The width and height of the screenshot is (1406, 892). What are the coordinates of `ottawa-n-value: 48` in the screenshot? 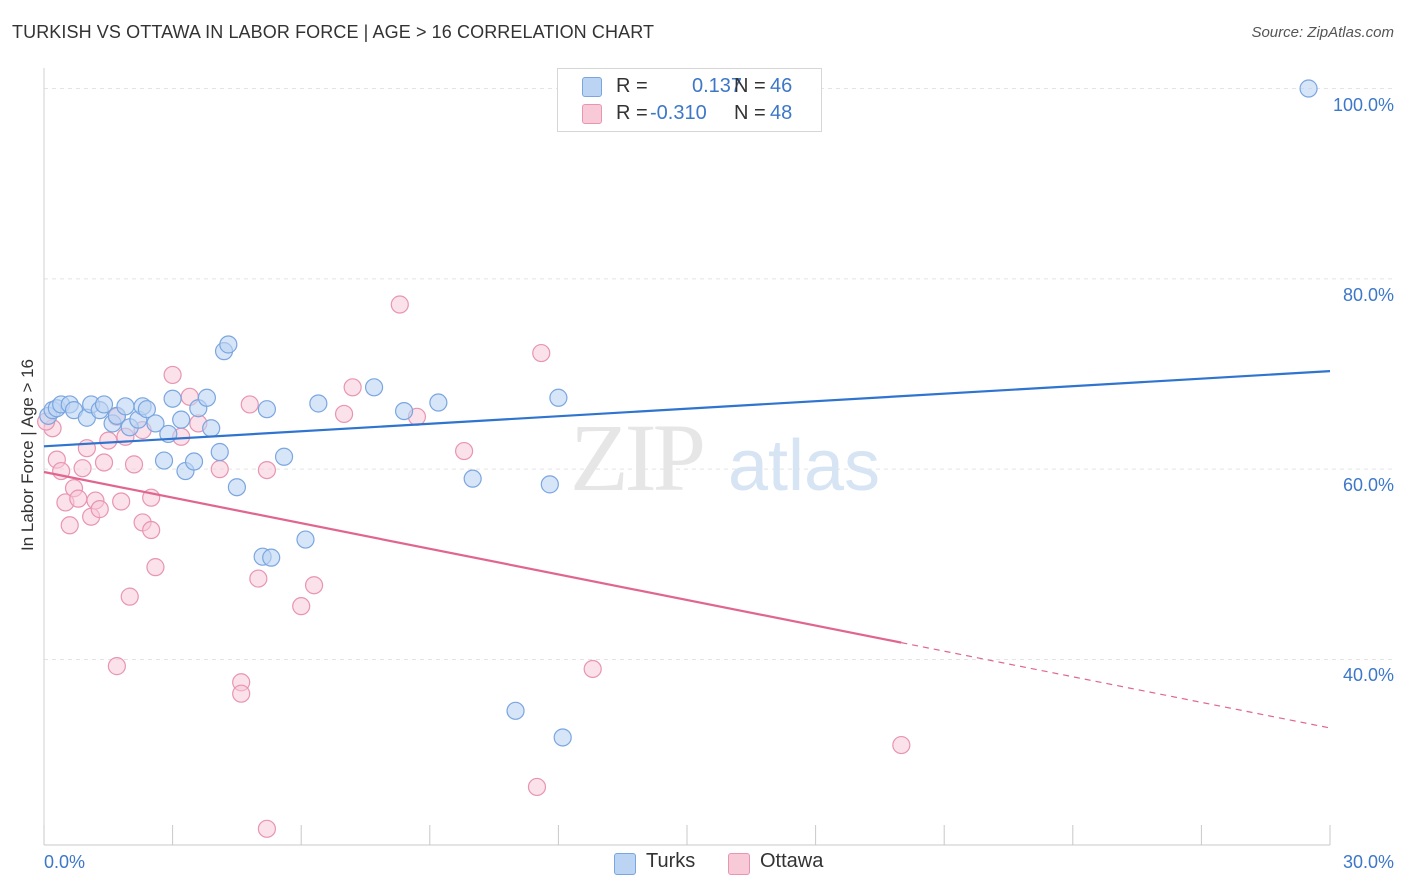 It's located at (781, 113).